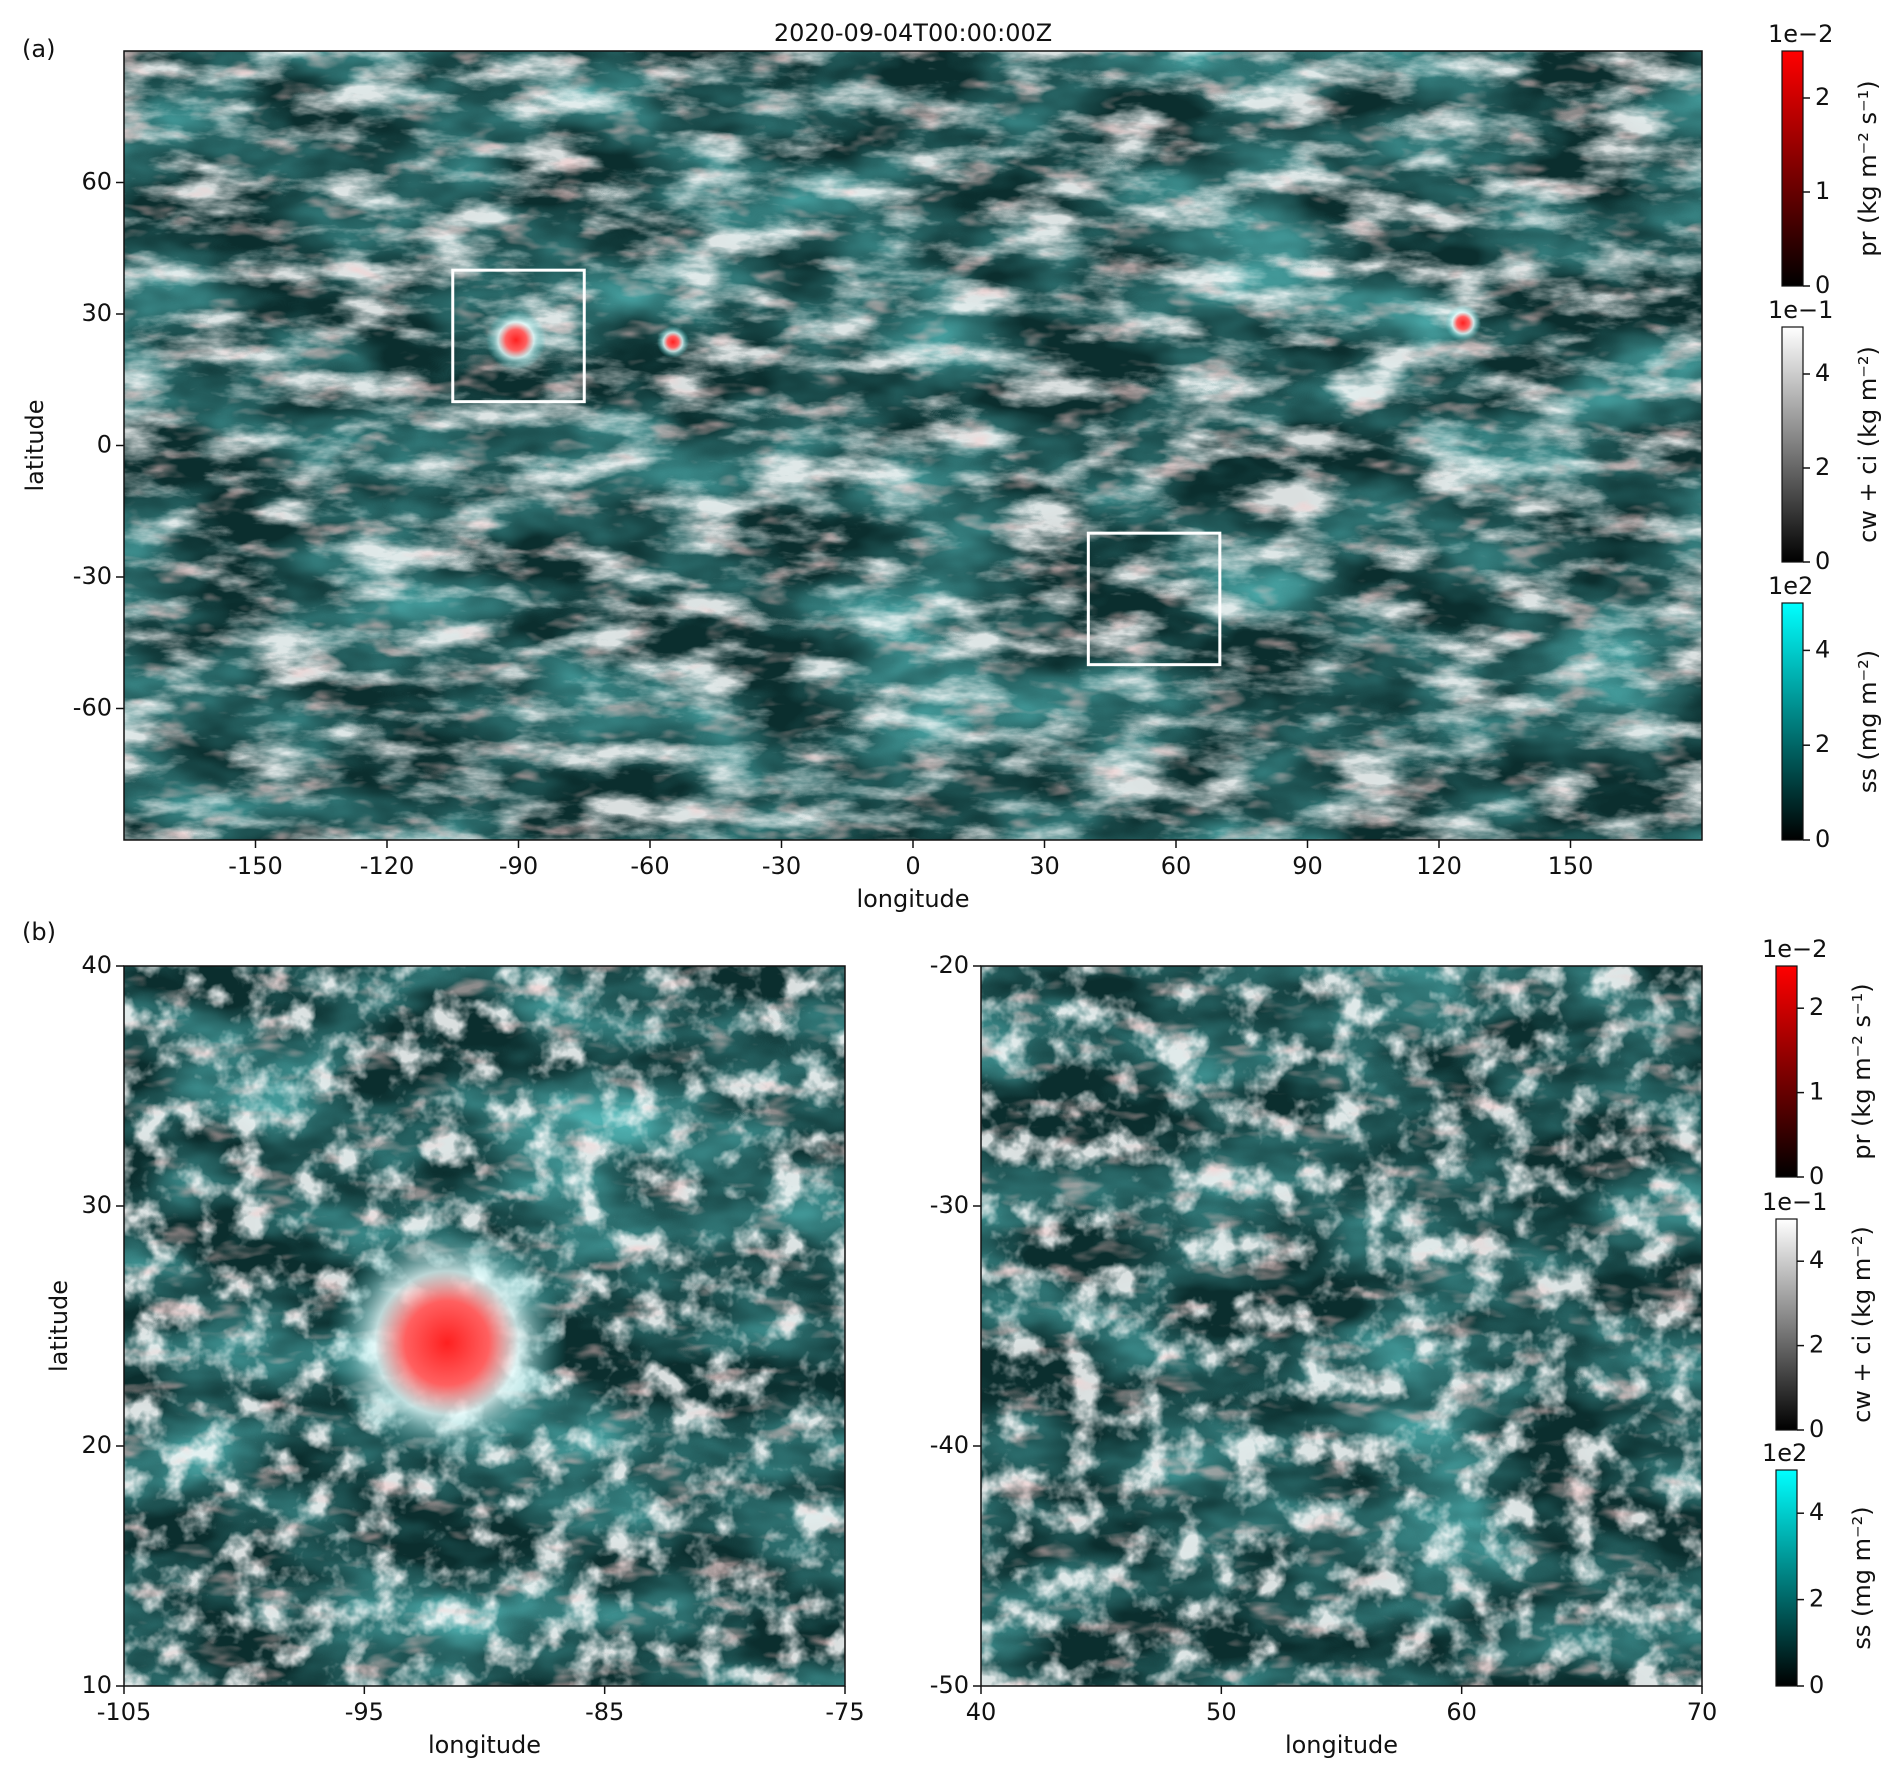  What do you see at coordinates (96, 182) in the screenshot?
I see `y-tick-label: 60` at bounding box center [96, 182].